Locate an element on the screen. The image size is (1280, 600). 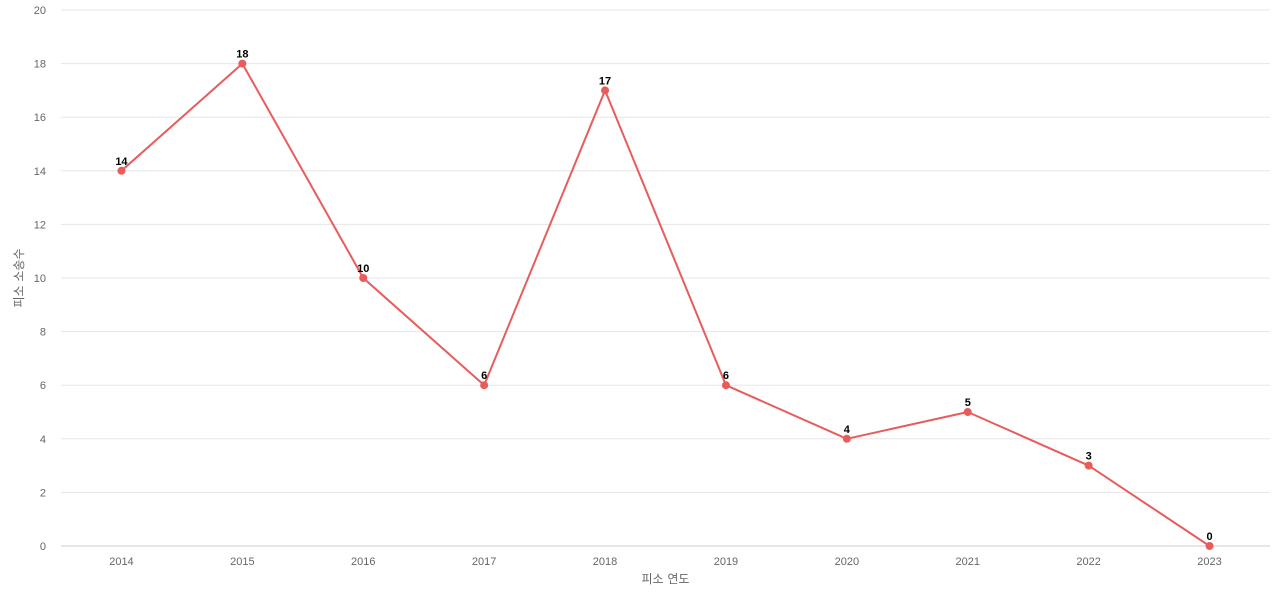
y-tick-label: 14 is located at coordinates (40, 172).